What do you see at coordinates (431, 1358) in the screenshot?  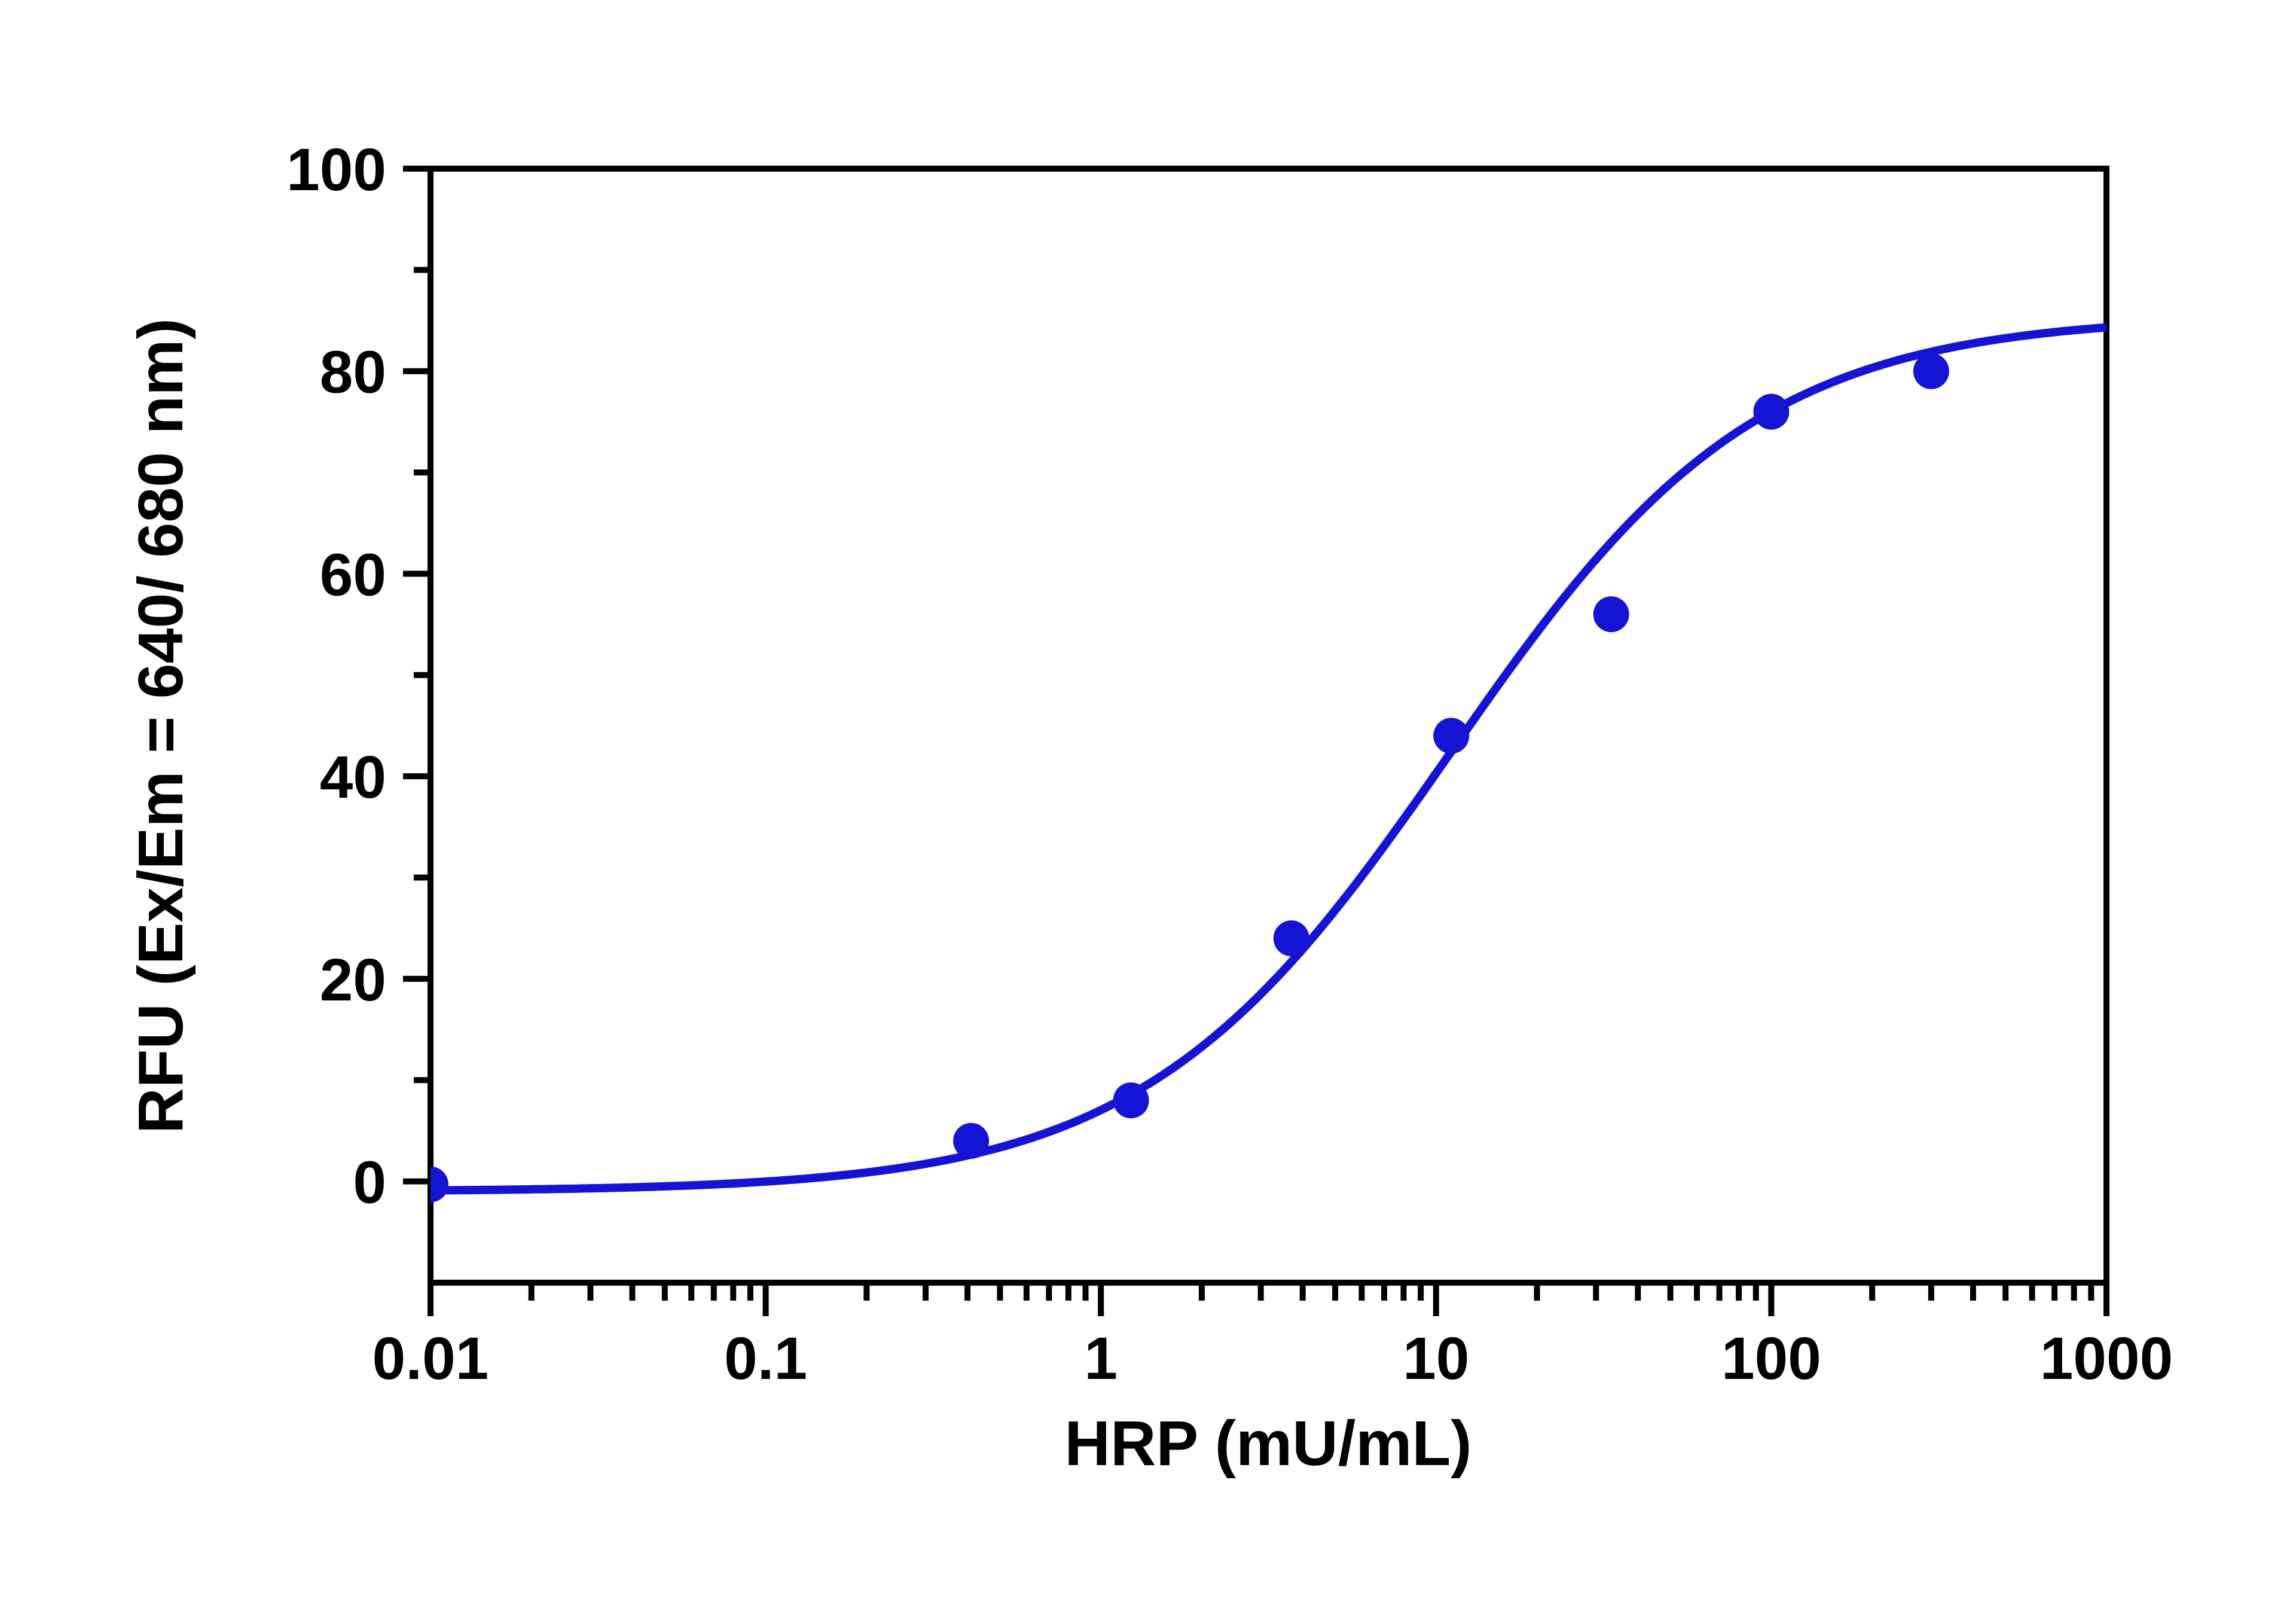 I see `x-tick-label: 0.01` at bounding box center [431, 1358].